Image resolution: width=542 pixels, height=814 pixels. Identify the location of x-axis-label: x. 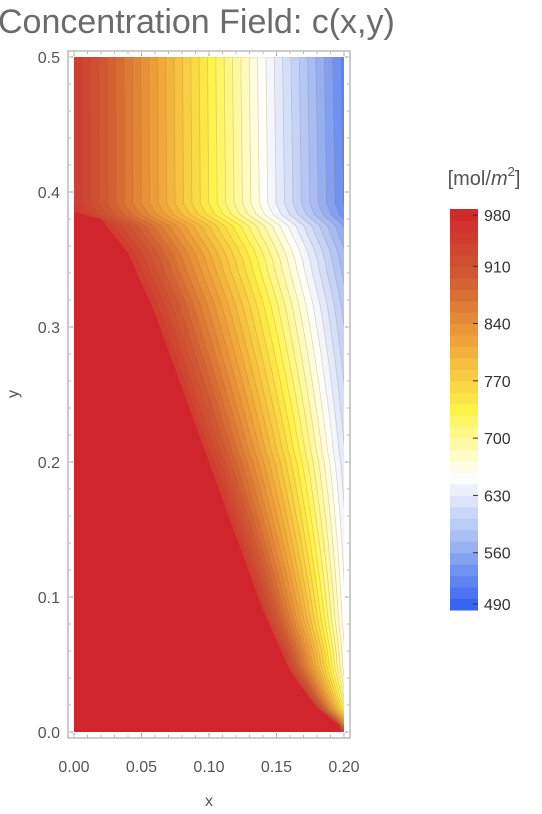
(209, 801).